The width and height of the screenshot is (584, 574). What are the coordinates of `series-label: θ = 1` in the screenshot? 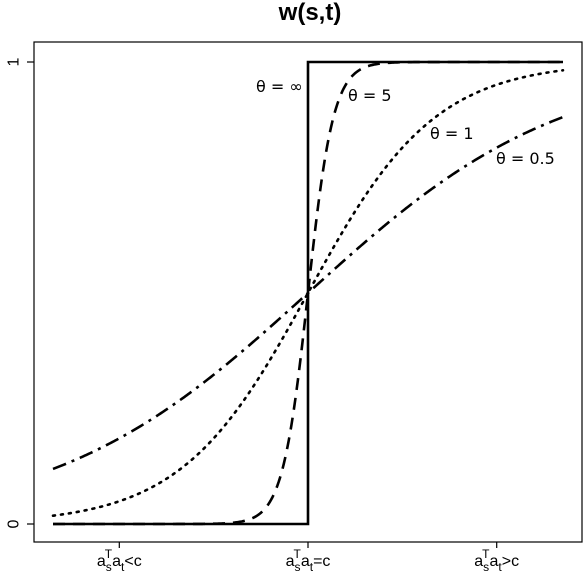 It's located at (452, 133).